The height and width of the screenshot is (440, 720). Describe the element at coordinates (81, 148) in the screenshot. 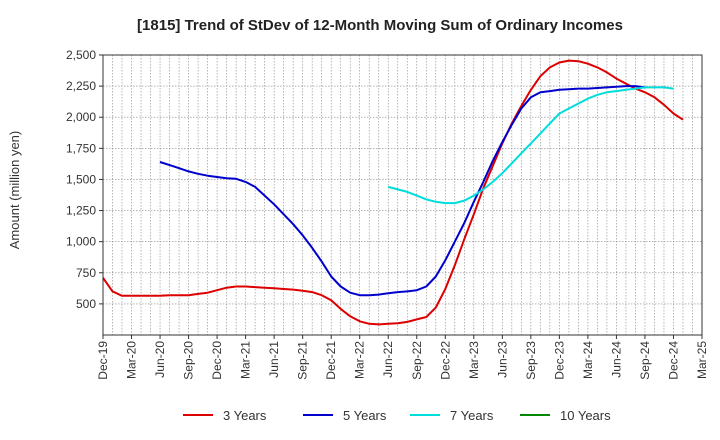

I see `y-tick-label: 1,750` at that location.